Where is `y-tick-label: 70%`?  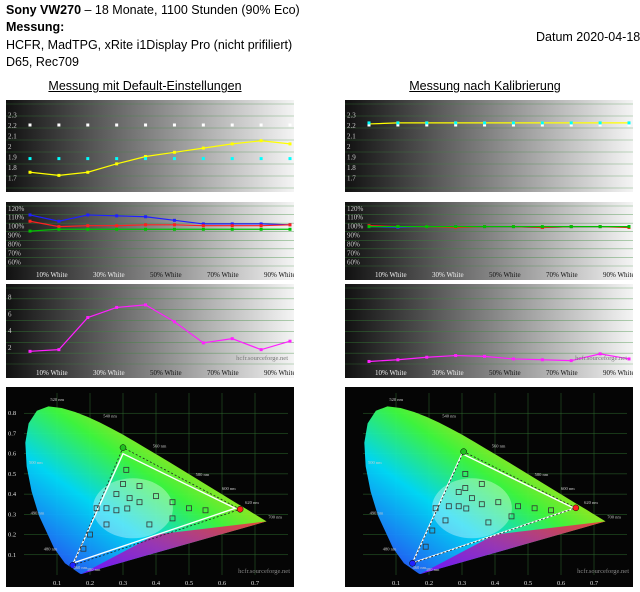
y-tick-label: 70% is located at coordinates (353, 254).